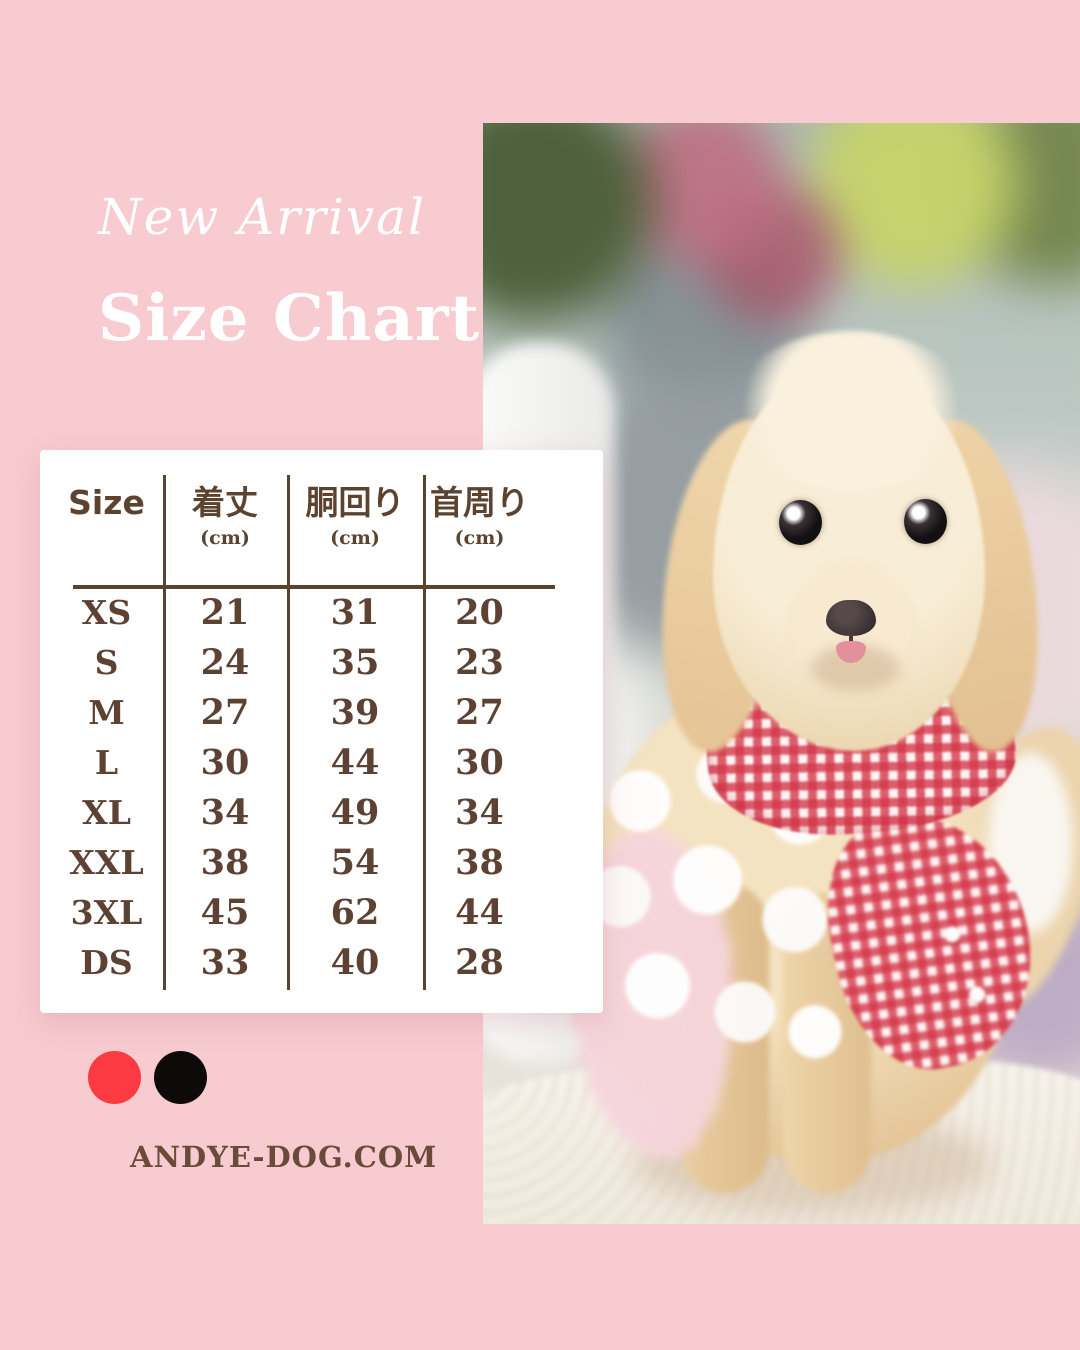 The image size is (1080, 1350). I want to click on length-value: 34, so click(225, 812).